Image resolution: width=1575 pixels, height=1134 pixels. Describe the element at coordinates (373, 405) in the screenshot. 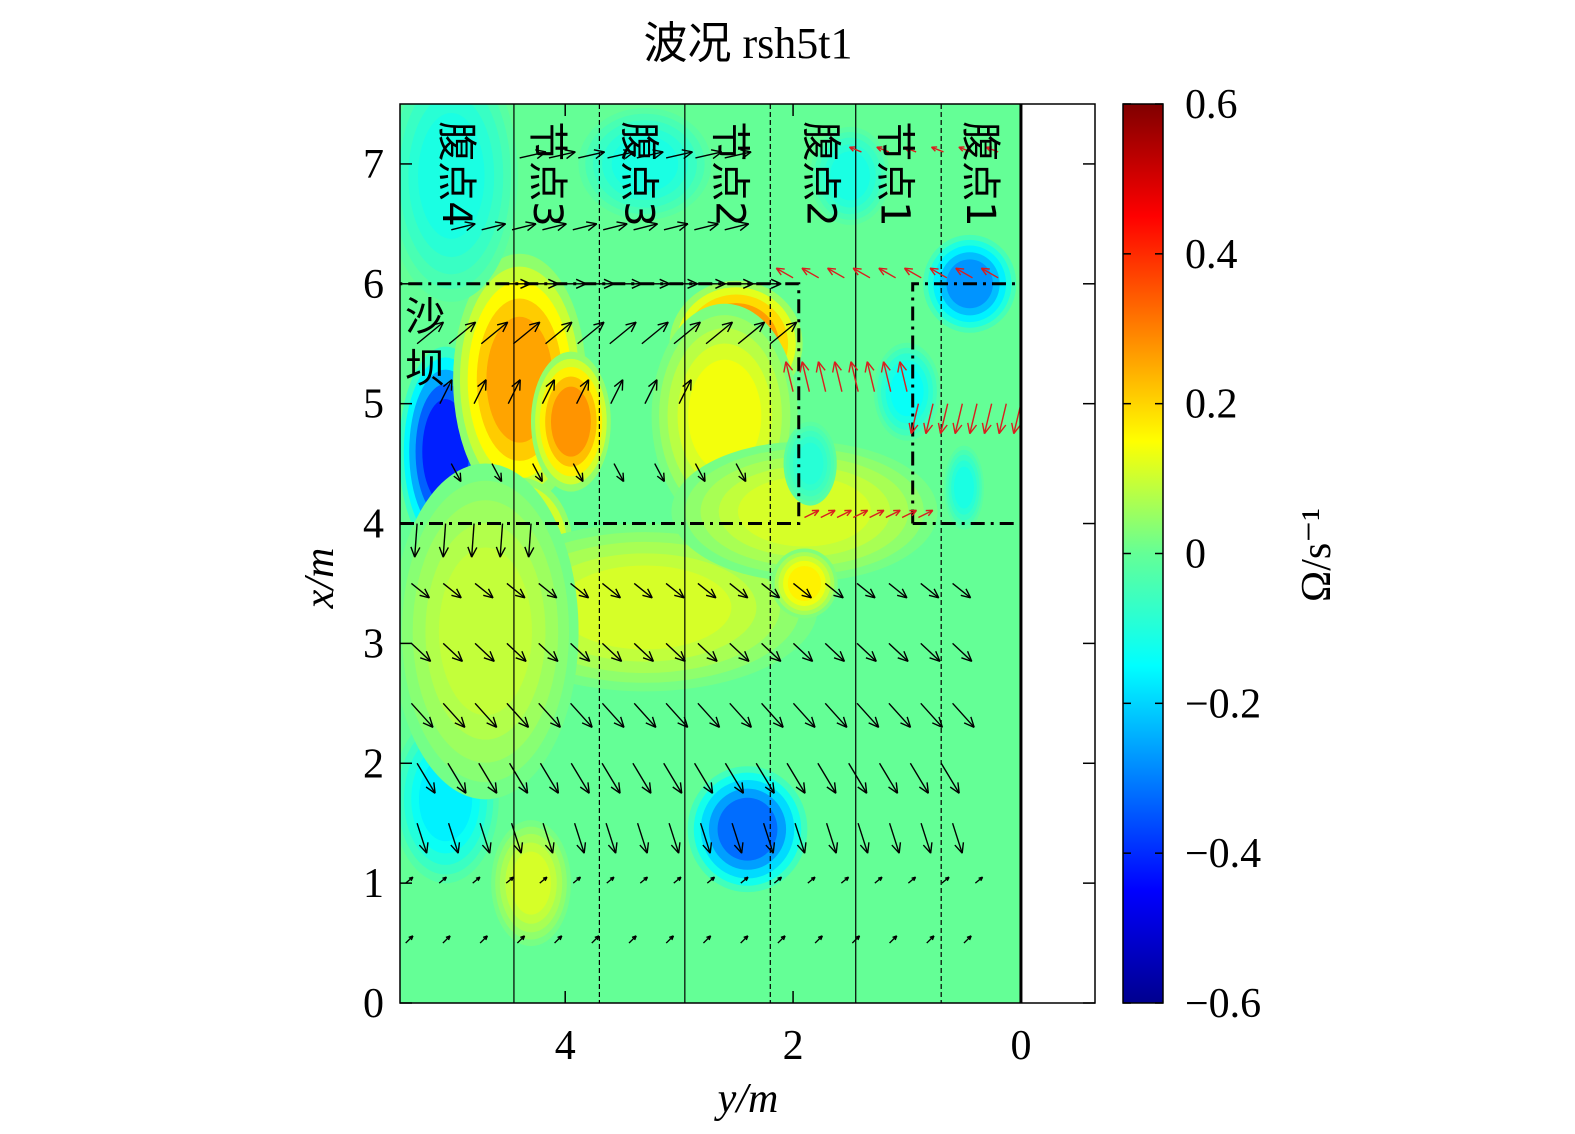

I see `y-tick-label: 5` at that location.